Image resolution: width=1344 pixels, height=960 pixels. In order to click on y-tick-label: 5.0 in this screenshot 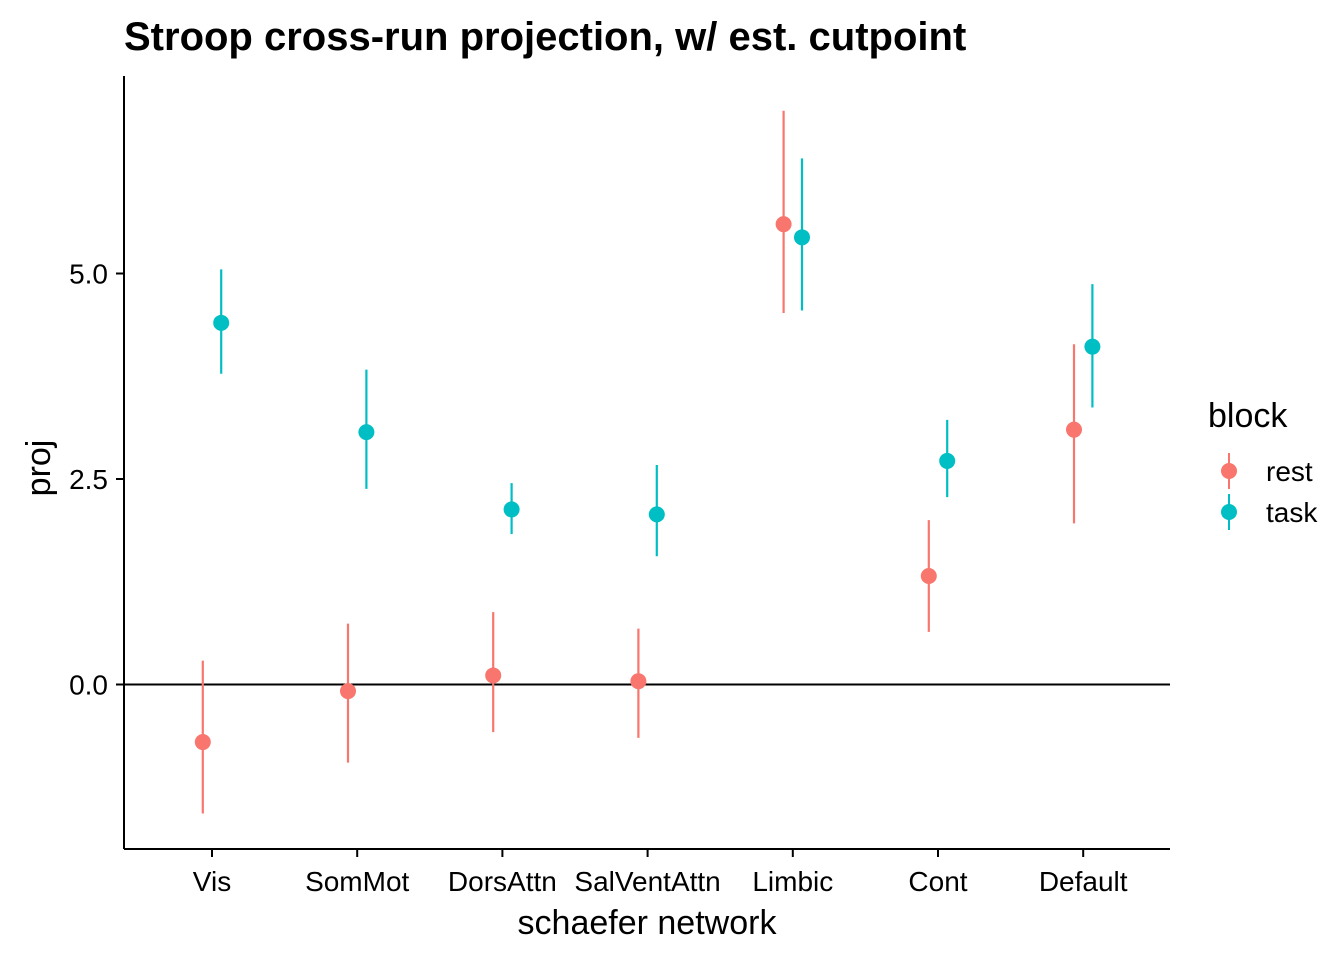, I will do `click(88, 274)`.